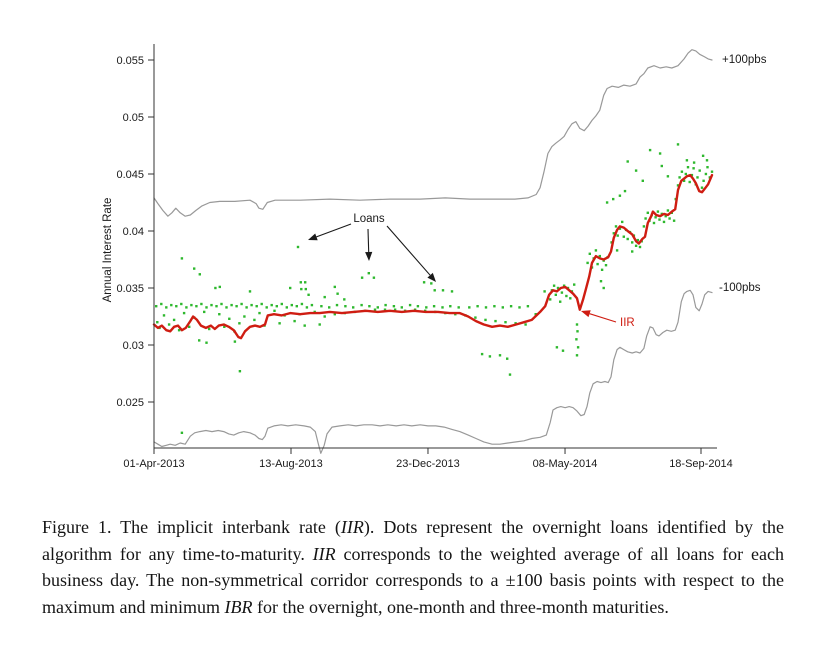  What do you see at coordinates (133, 118) in the screenshot?
I see `y-tick-label: 0.05` at bounding box center [133, 118].